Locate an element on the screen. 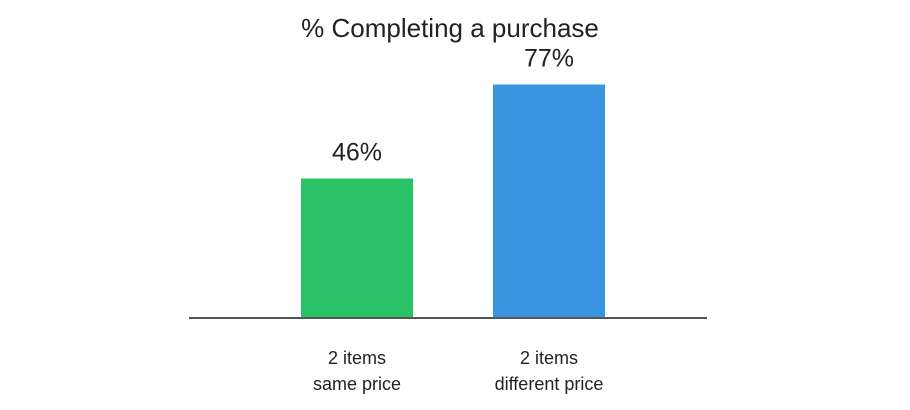 The image size is (910, 410). category-label-2-line-1: 2 items is located at coordinates (549, 358).